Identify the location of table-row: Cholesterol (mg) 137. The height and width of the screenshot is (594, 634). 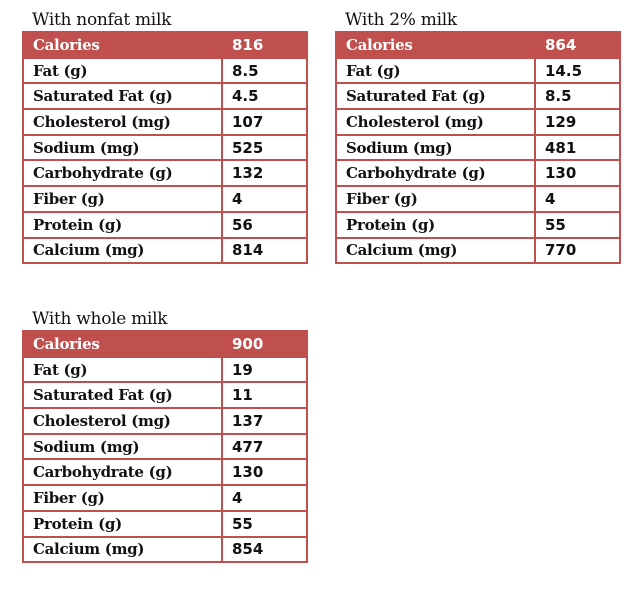
(165, 421).